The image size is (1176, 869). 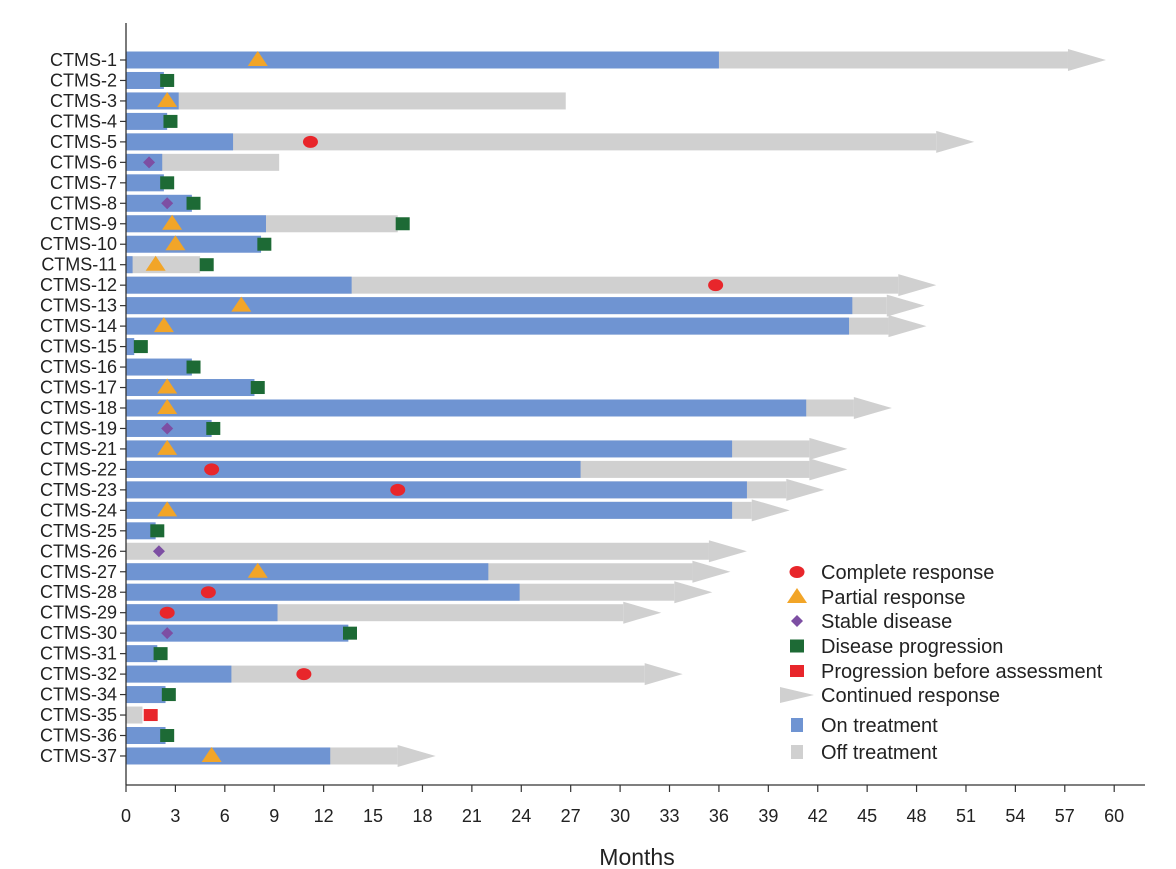 I want to click on x-tick-label: 9, so click(x=274, y=816).